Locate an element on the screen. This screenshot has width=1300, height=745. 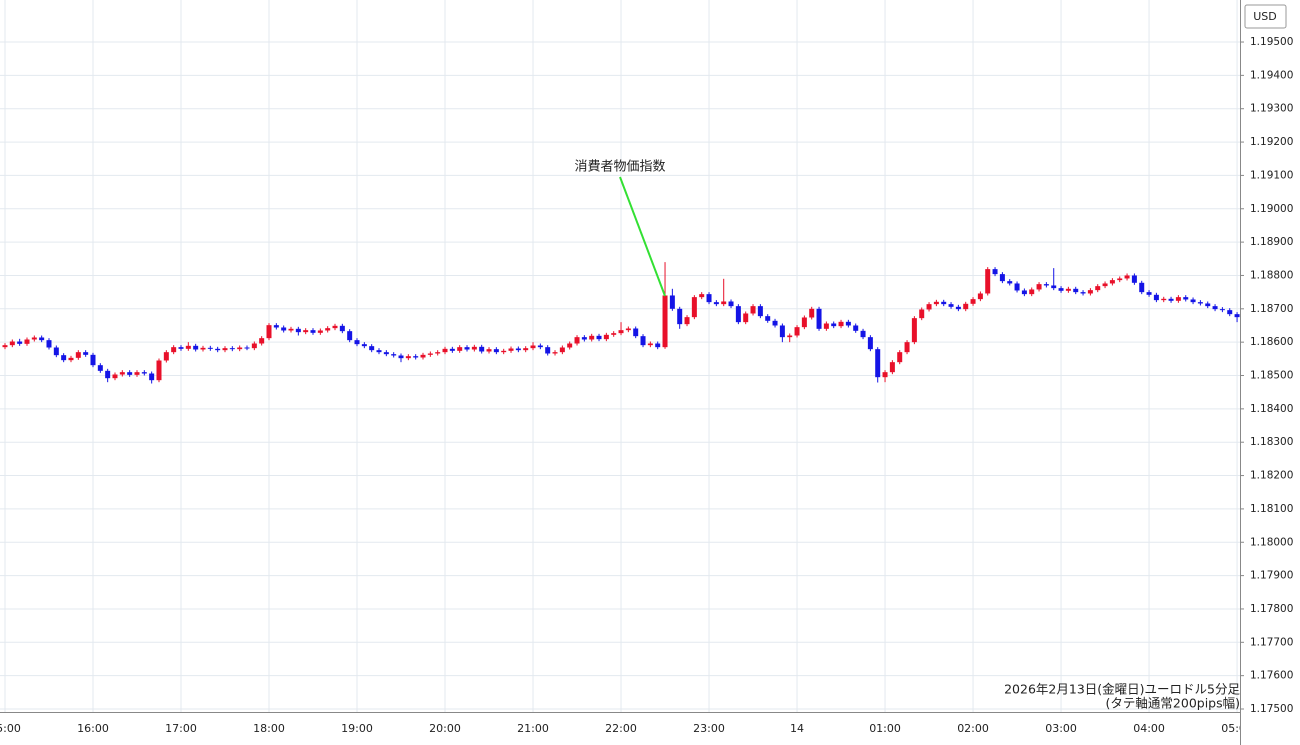
y-tick-label: 1.18500 is located at coordinates (1271, 376).